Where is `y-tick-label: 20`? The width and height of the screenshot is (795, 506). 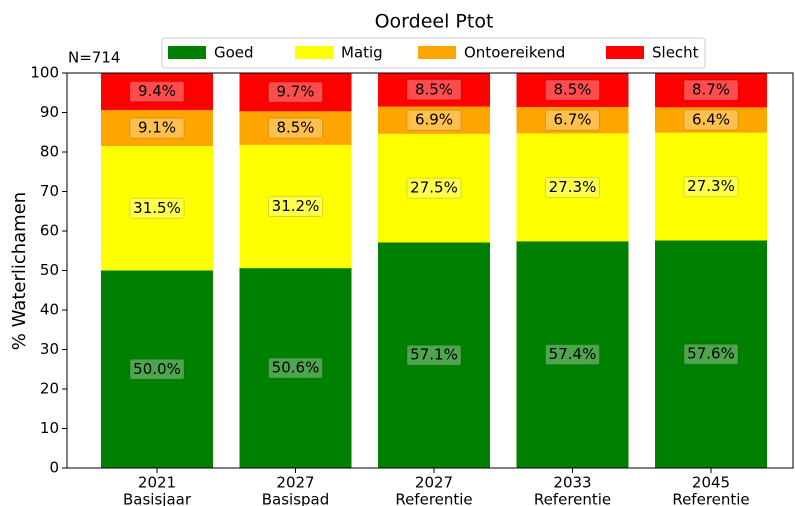
y-tick-label: 20 is located at coordinates (49, 389).